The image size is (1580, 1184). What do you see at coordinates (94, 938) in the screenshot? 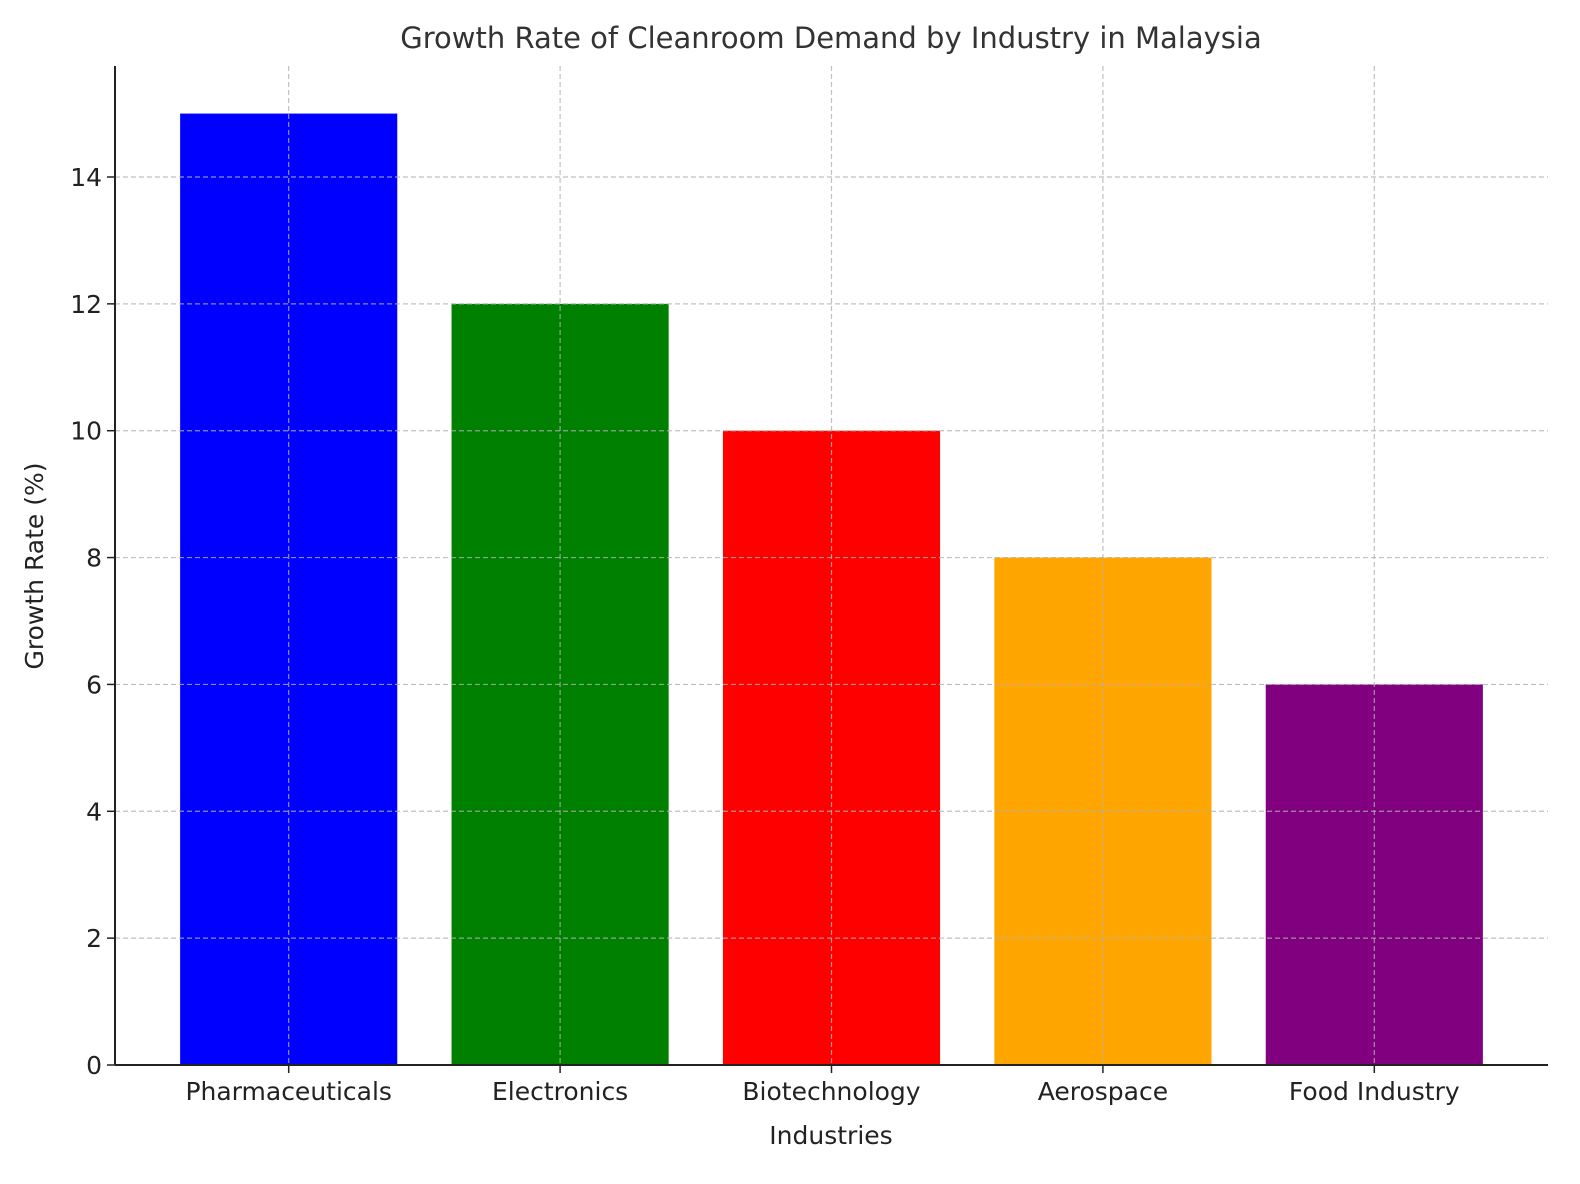
I see `y-tick-label: 2` at bounding box center [94, 938].